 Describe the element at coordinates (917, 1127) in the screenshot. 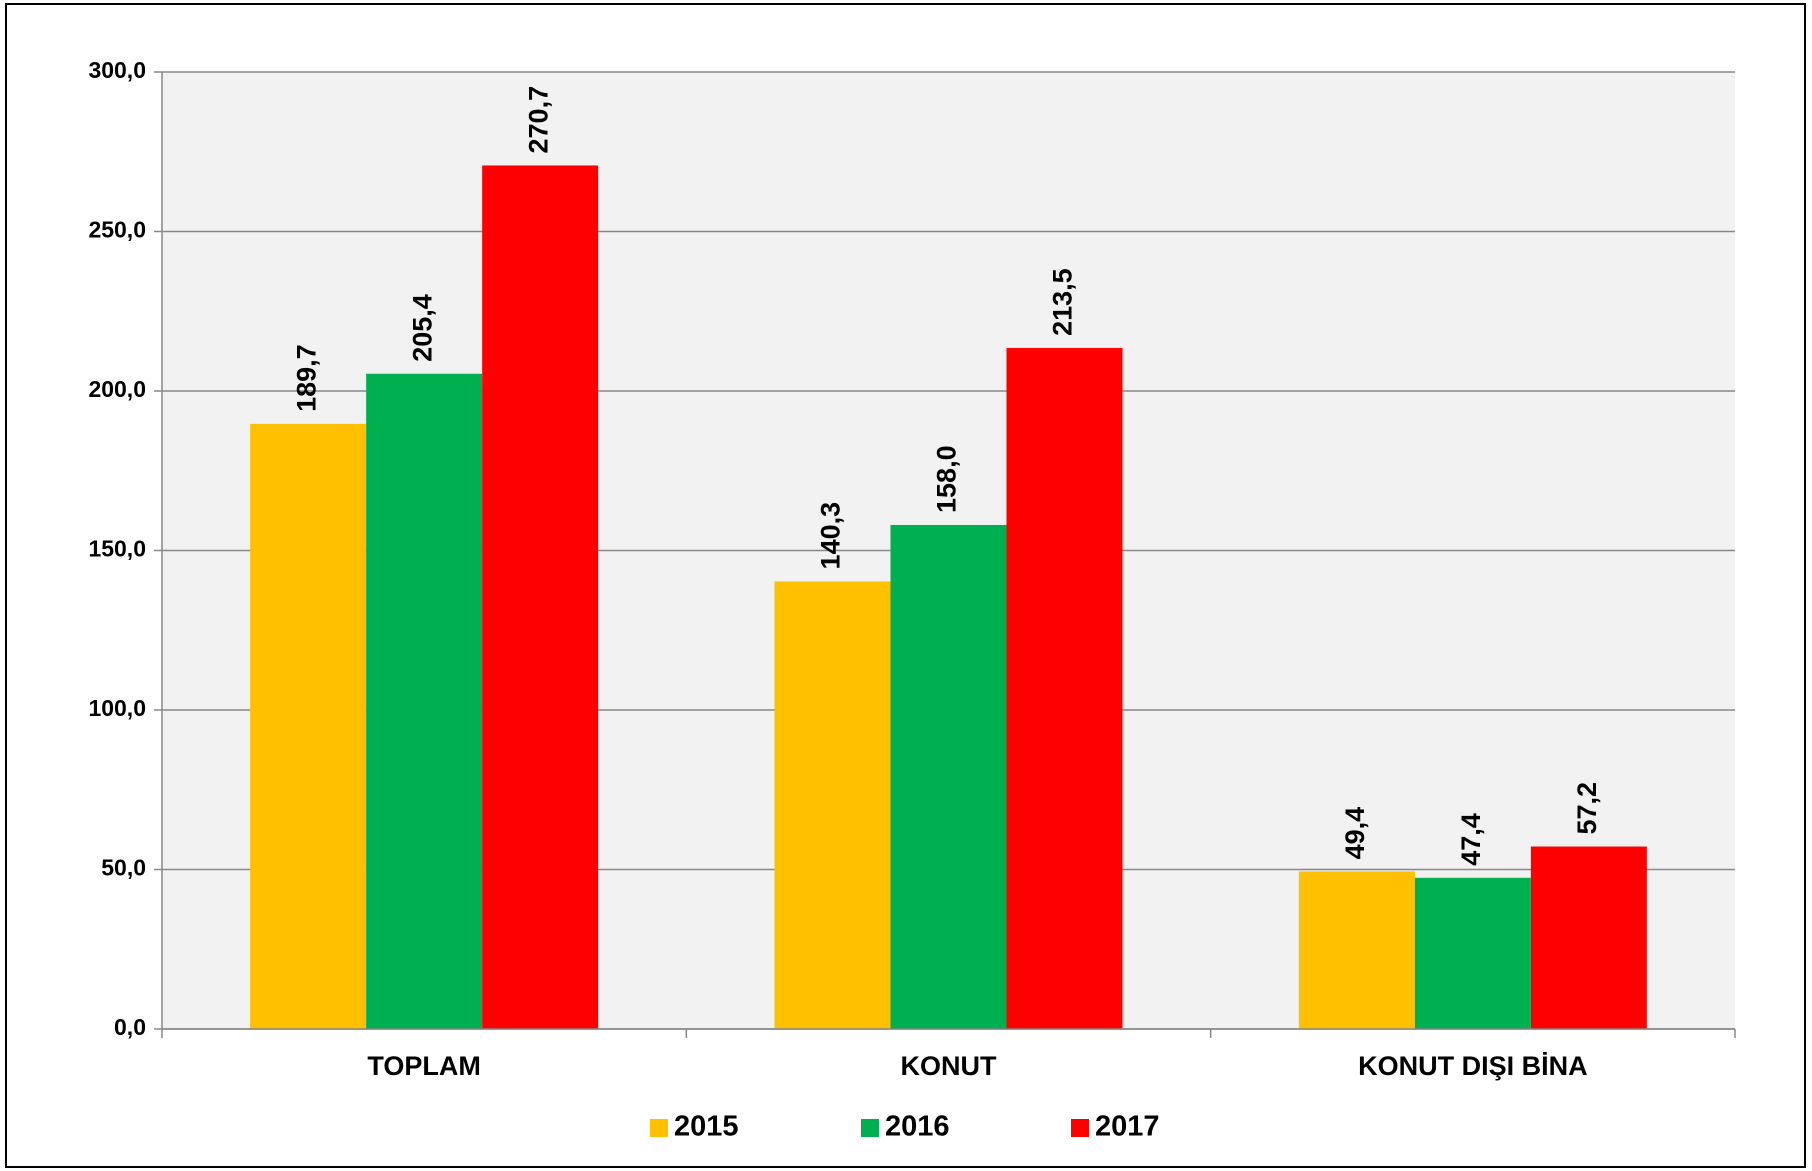

I see `legend-label: 2016` at that location.